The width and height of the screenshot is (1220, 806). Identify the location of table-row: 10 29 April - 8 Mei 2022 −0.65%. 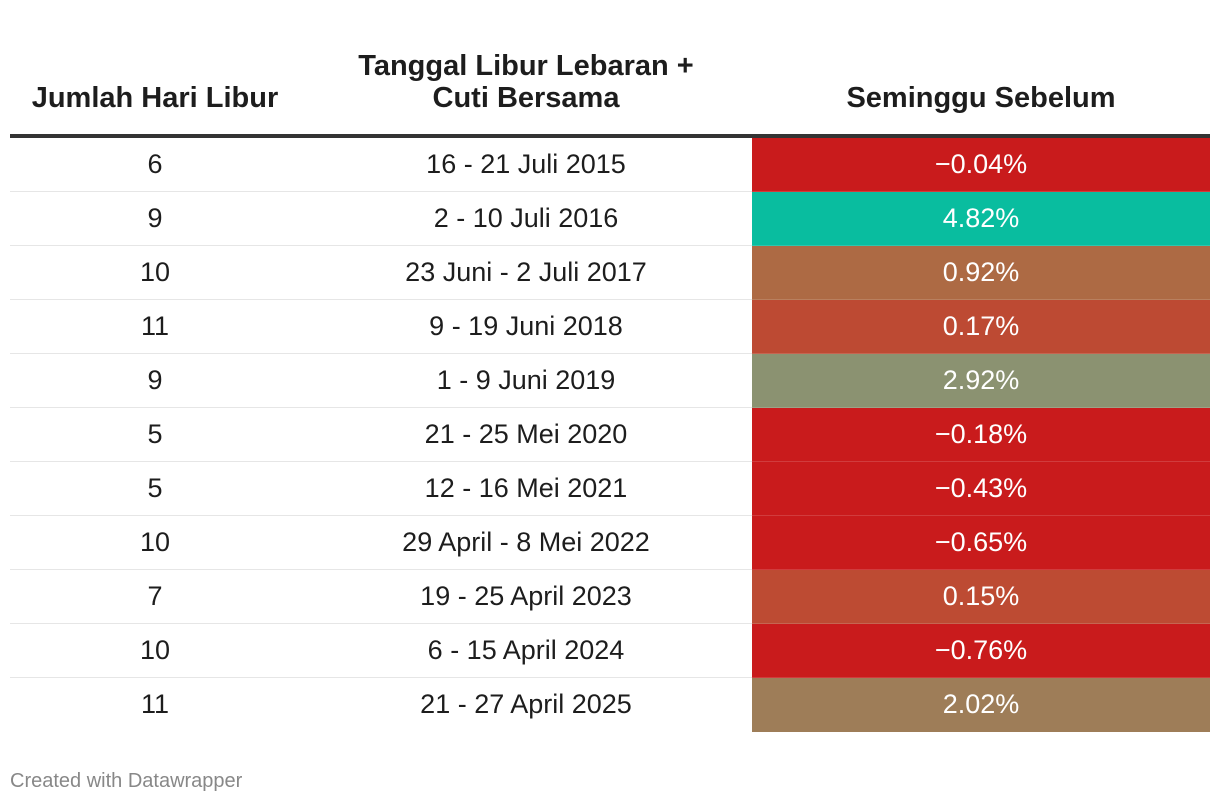
(610, 543).